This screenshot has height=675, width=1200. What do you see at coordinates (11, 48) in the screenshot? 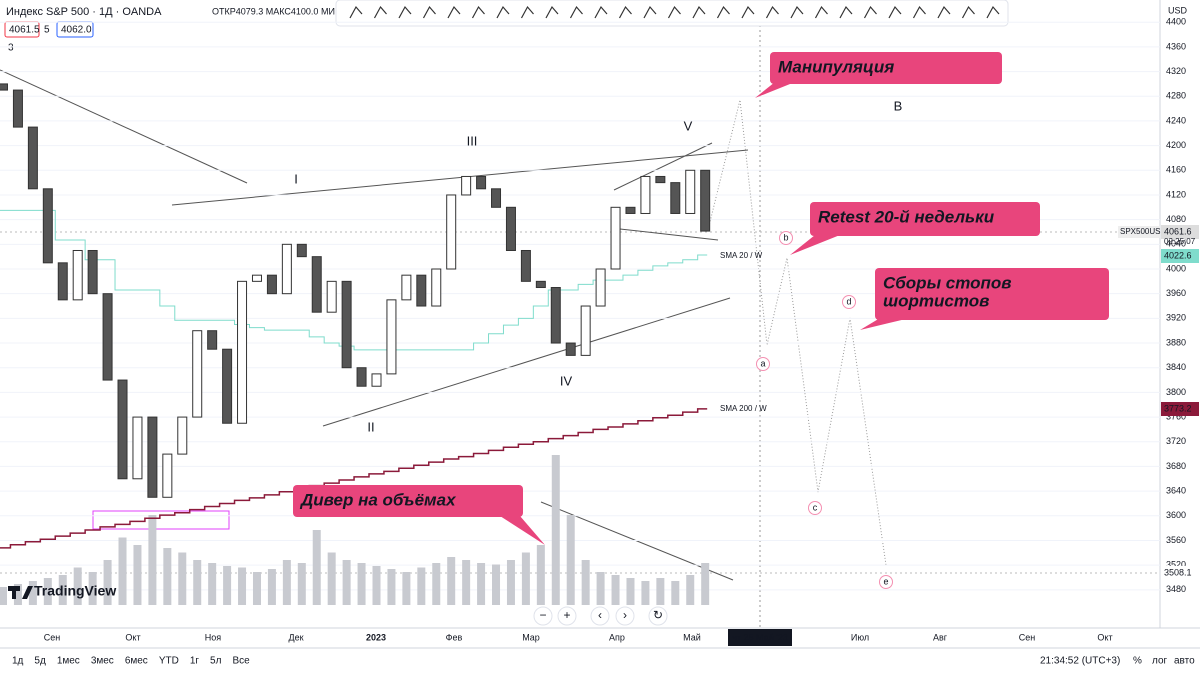
I see `indicators-toggle: 3` at bounding box center [11, 48].